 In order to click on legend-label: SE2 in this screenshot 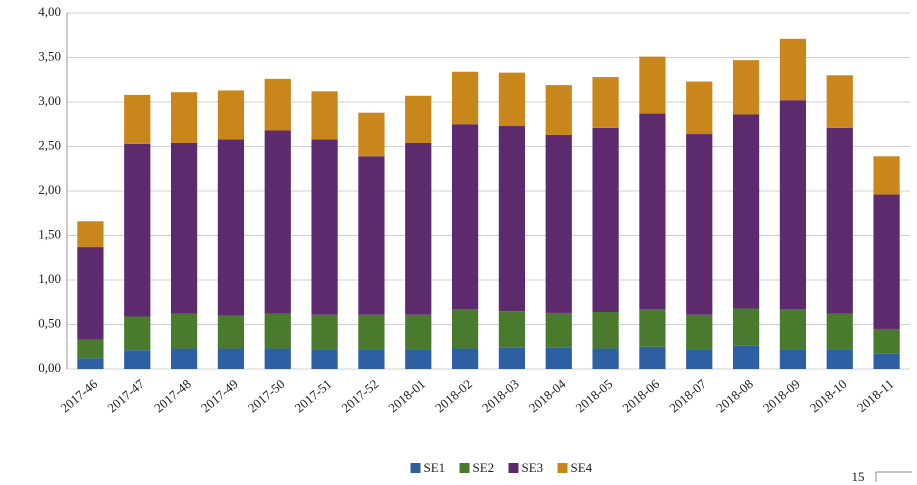, I will do `click(484, 467)`.